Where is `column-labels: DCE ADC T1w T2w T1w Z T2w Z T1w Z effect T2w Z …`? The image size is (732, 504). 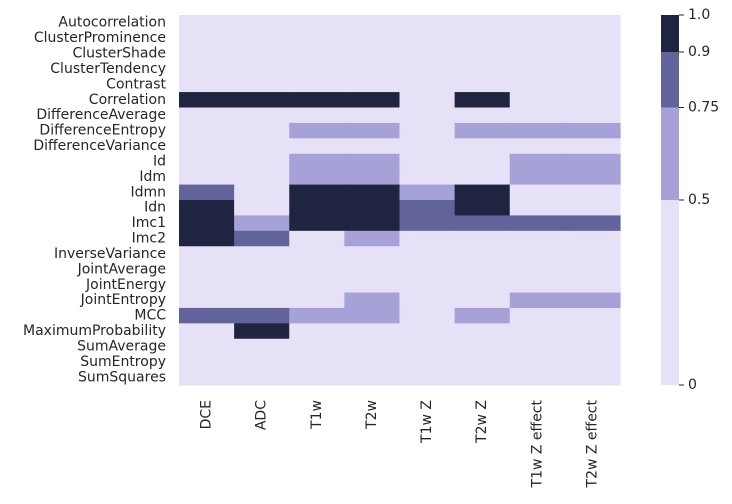 column-labels: DCE ADC T1w T2w T1w Z T2w Z T1w Z effect T2w Z … is located at coordinates (400, 443).